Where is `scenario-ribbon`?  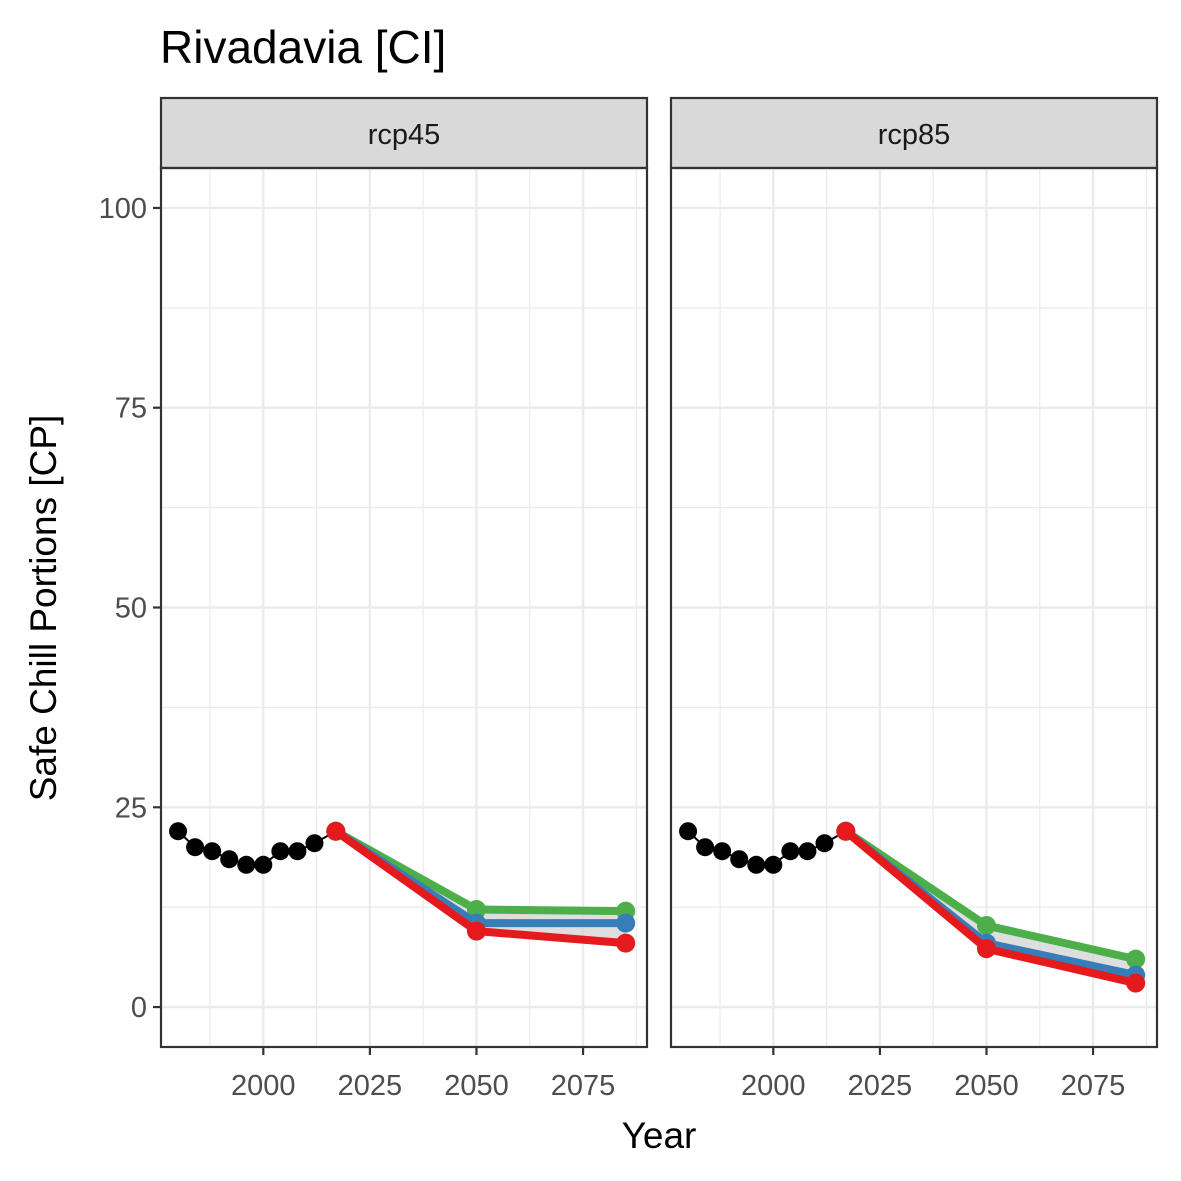 scenario-ribbon is located at coordinates (480, 887).